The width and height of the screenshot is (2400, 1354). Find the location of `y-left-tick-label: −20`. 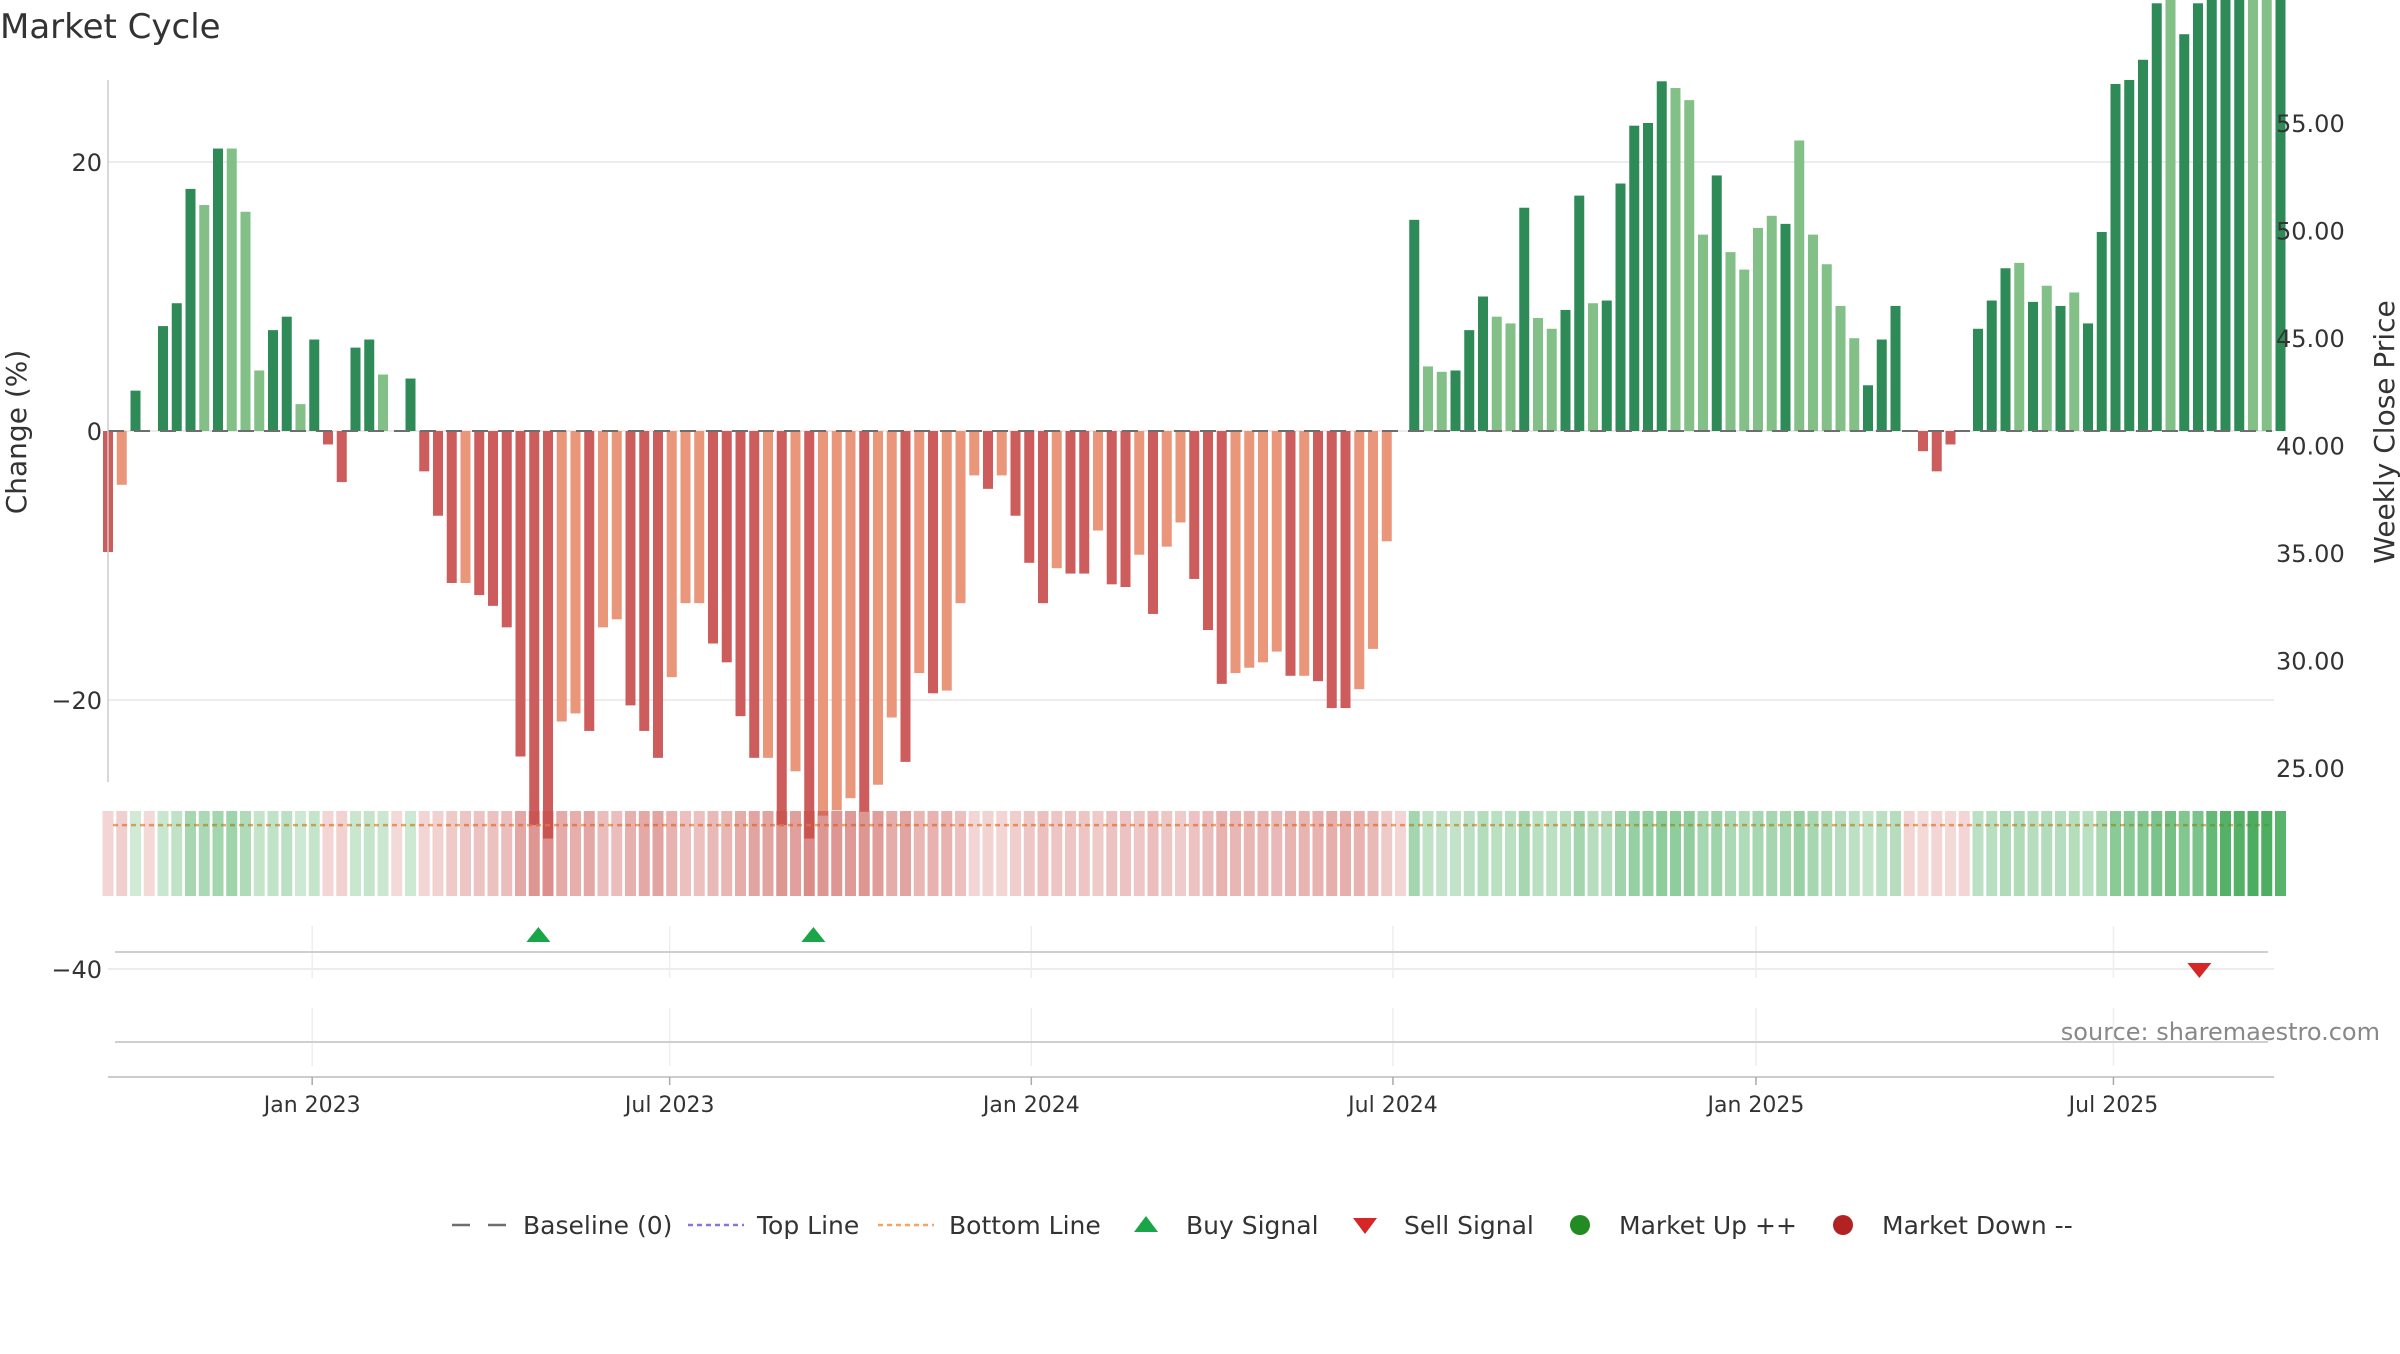

y-left-tick-label: −20 is located at coordinates (76, 701).